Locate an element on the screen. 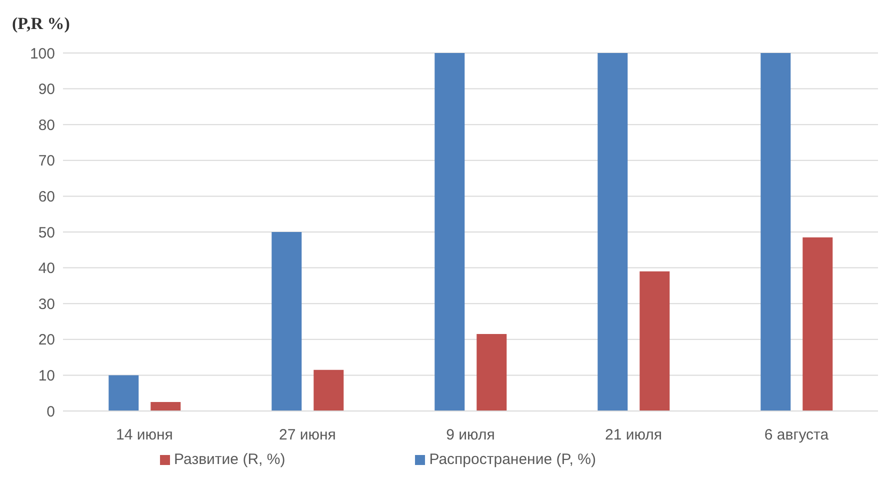 This screenshot has height=487, width=896. y-axis-title: (P,R %) is located at coordinates (41, 24).